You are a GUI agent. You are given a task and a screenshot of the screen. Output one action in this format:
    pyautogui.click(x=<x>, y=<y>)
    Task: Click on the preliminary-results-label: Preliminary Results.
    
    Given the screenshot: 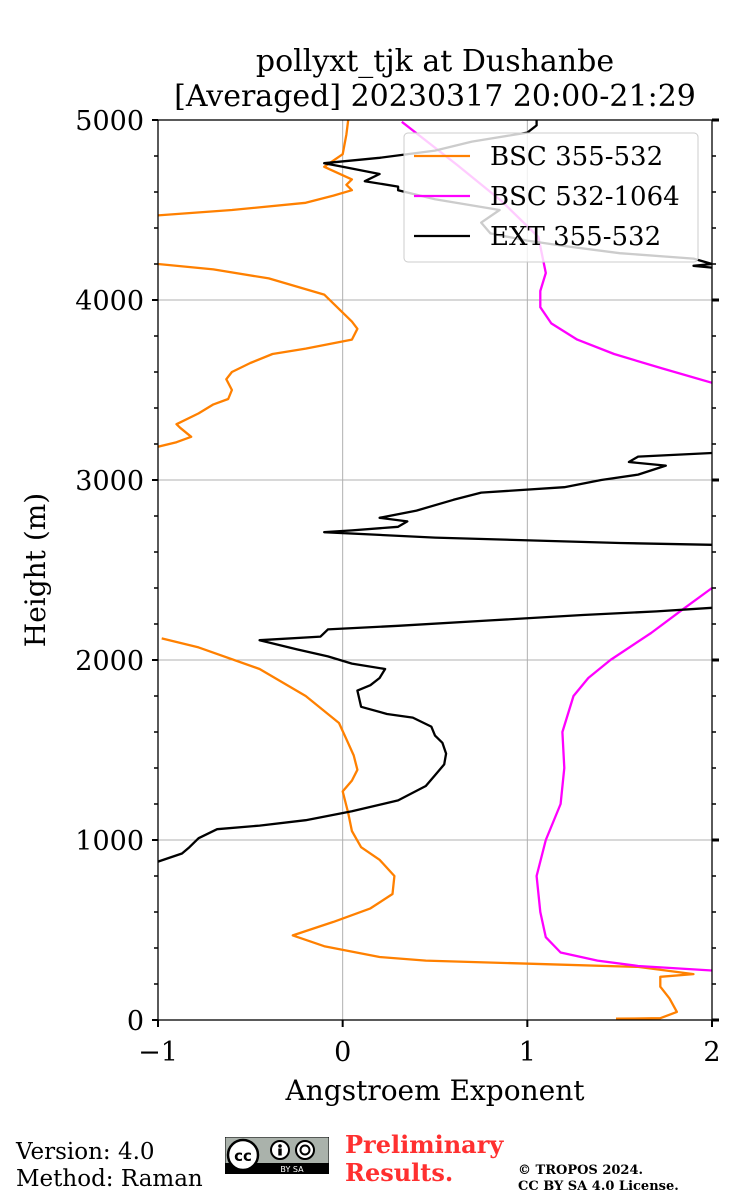 What is the action you would take?
    pyautogui.click(x=424, y=1159)
    